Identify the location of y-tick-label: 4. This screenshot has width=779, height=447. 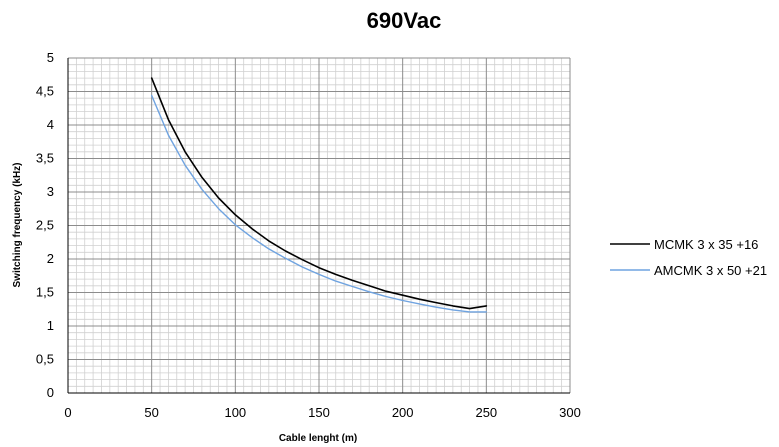
(50, 124).